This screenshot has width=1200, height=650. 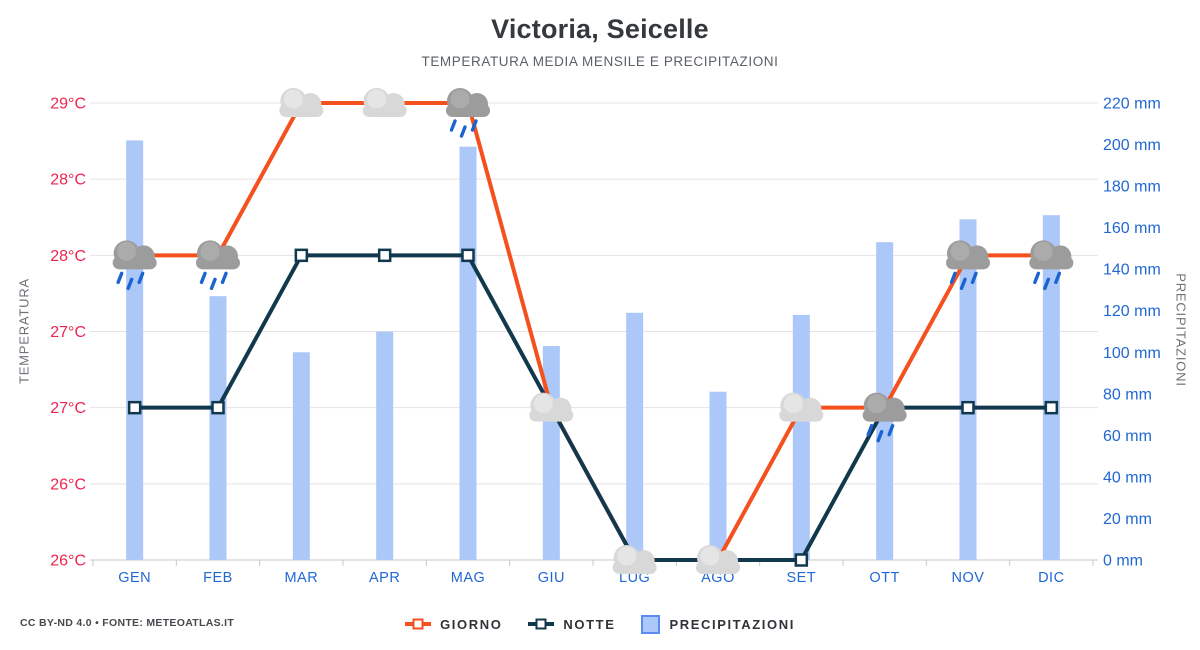 I want to click on precip-tick-label-140: 140 mm, so click(x=1132, y=270).